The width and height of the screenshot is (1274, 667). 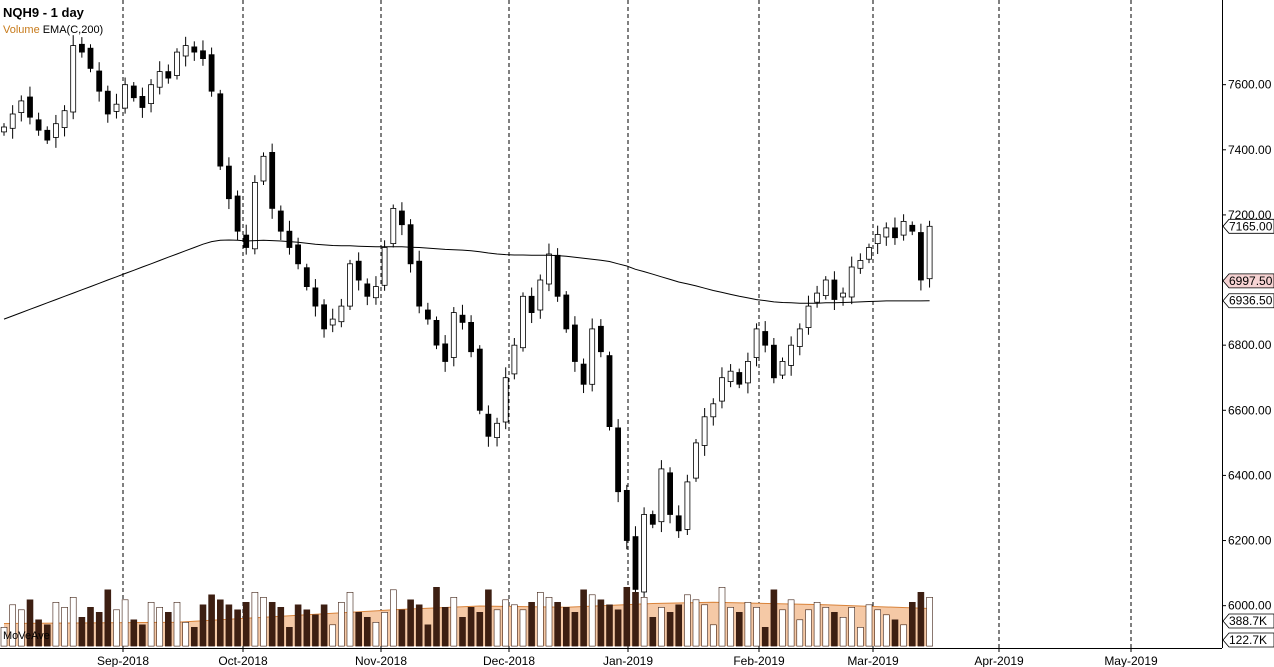 I want to click on volume-tag-low-box, so click(x=1248, y=640).